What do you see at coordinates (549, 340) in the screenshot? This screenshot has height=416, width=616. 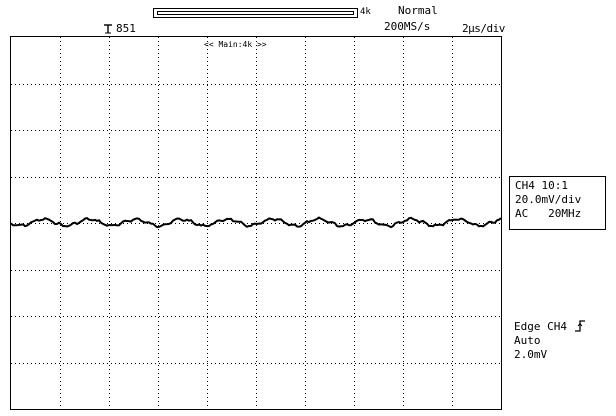 I see `trigger-settings-panel: Edge CH4 Auto 2.0mV` at bounding box center [549, 340].